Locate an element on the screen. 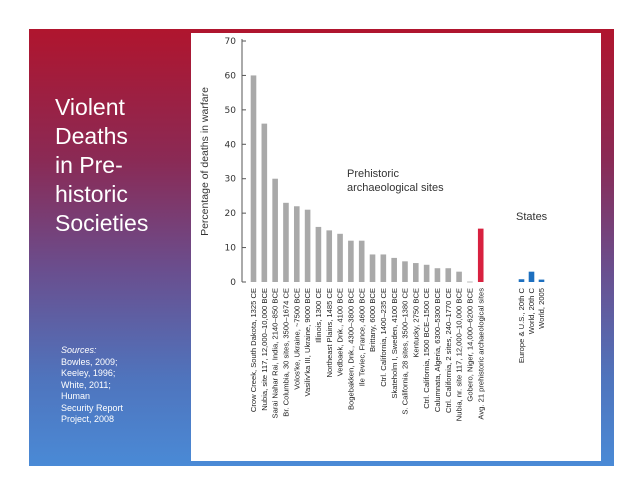 The width and height of the screenshot is (638, 493). y-tick-label: 40 is located at coordinates (231, 145).